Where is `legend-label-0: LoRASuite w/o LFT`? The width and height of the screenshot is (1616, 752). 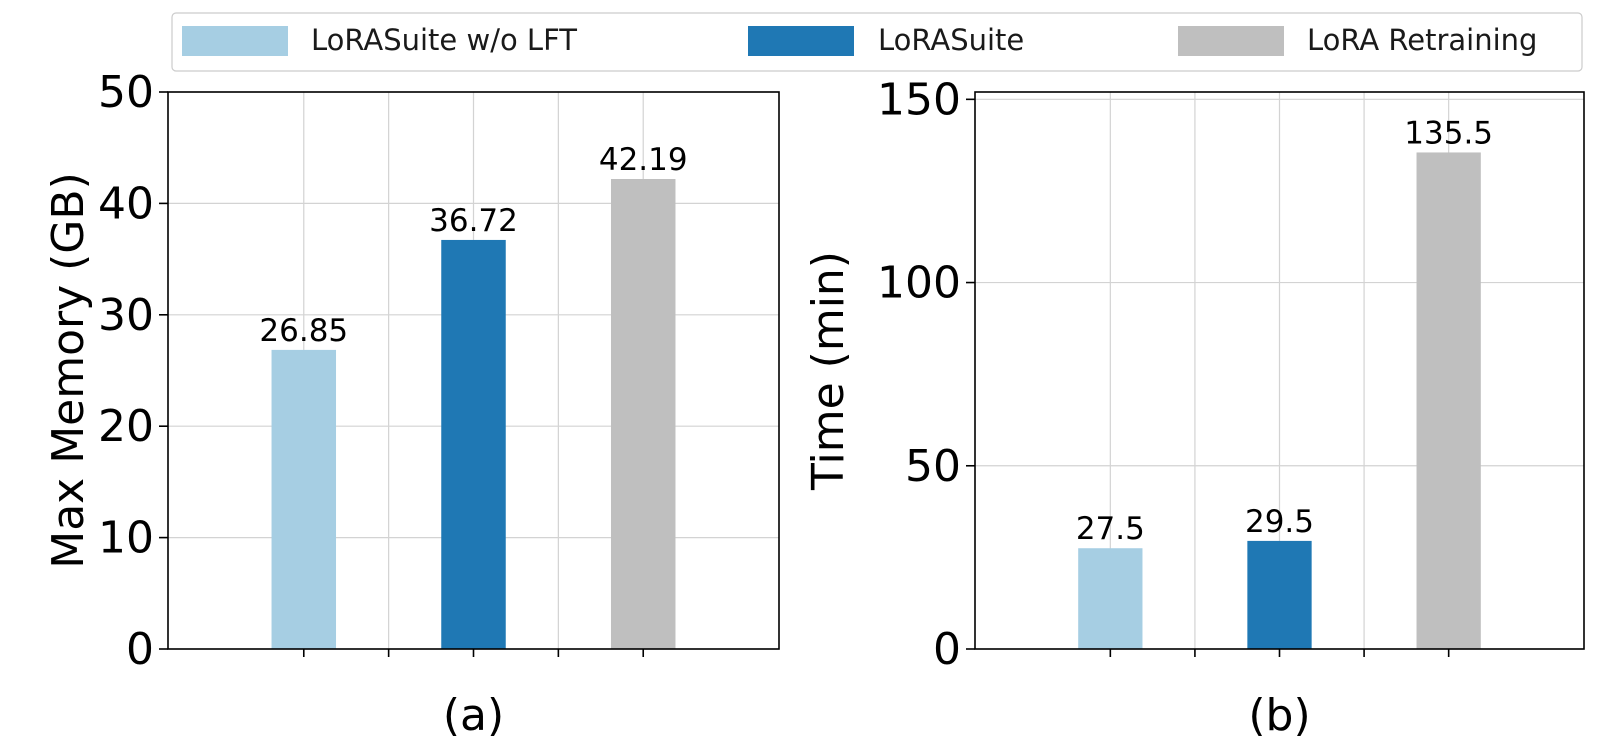
legend-label-0: LoRASuite w/o LFT is located at coordinates (444, 40).